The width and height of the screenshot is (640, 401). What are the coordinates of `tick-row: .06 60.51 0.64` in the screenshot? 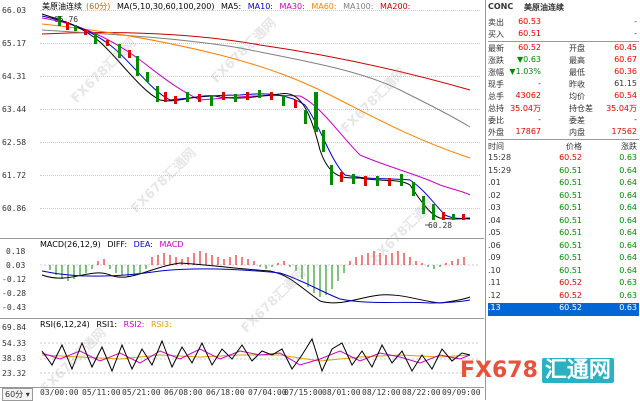 It's located at (563, 247).